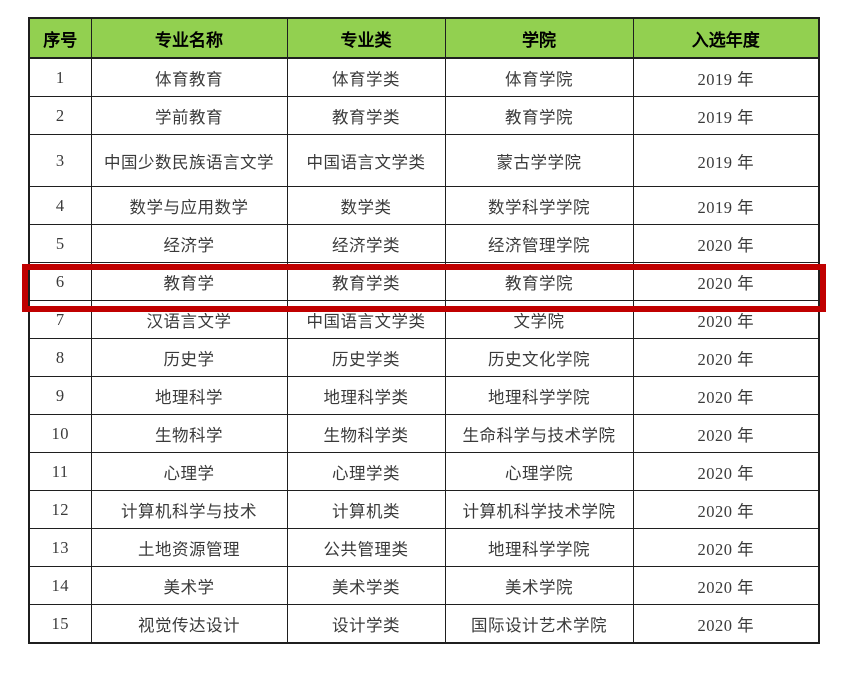  Describe the element at coordinates (60, 77) in the screenshot. I see `cell-no: 1` at that location.